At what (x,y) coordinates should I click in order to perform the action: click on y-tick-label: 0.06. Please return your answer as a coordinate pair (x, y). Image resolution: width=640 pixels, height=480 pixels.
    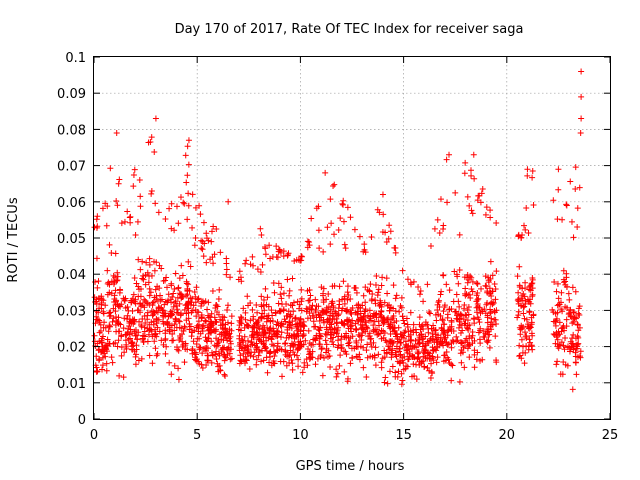
    Looking at the image, I should click on (71, 203).